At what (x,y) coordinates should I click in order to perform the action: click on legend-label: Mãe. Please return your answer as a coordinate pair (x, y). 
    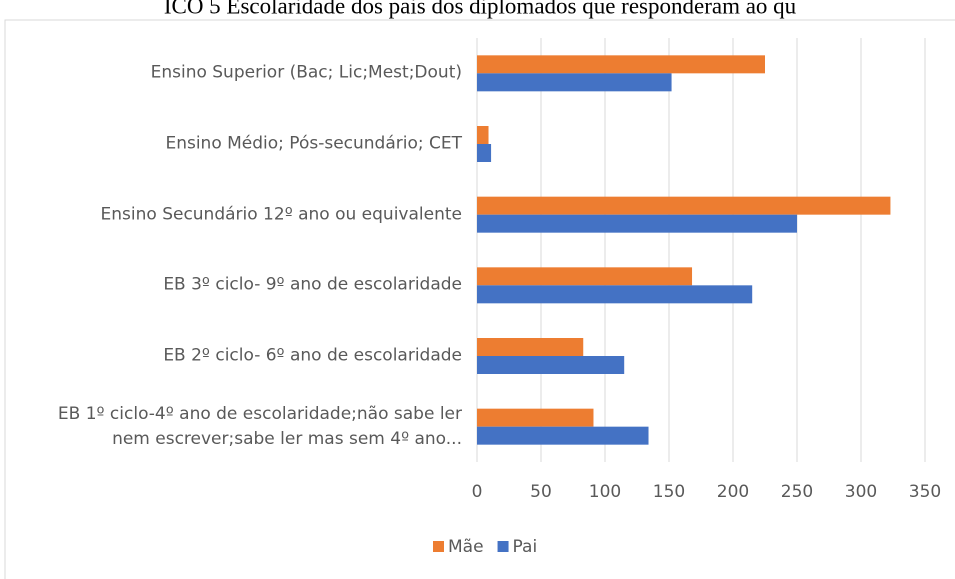
    Looking at the image, I should click on (466, 547).